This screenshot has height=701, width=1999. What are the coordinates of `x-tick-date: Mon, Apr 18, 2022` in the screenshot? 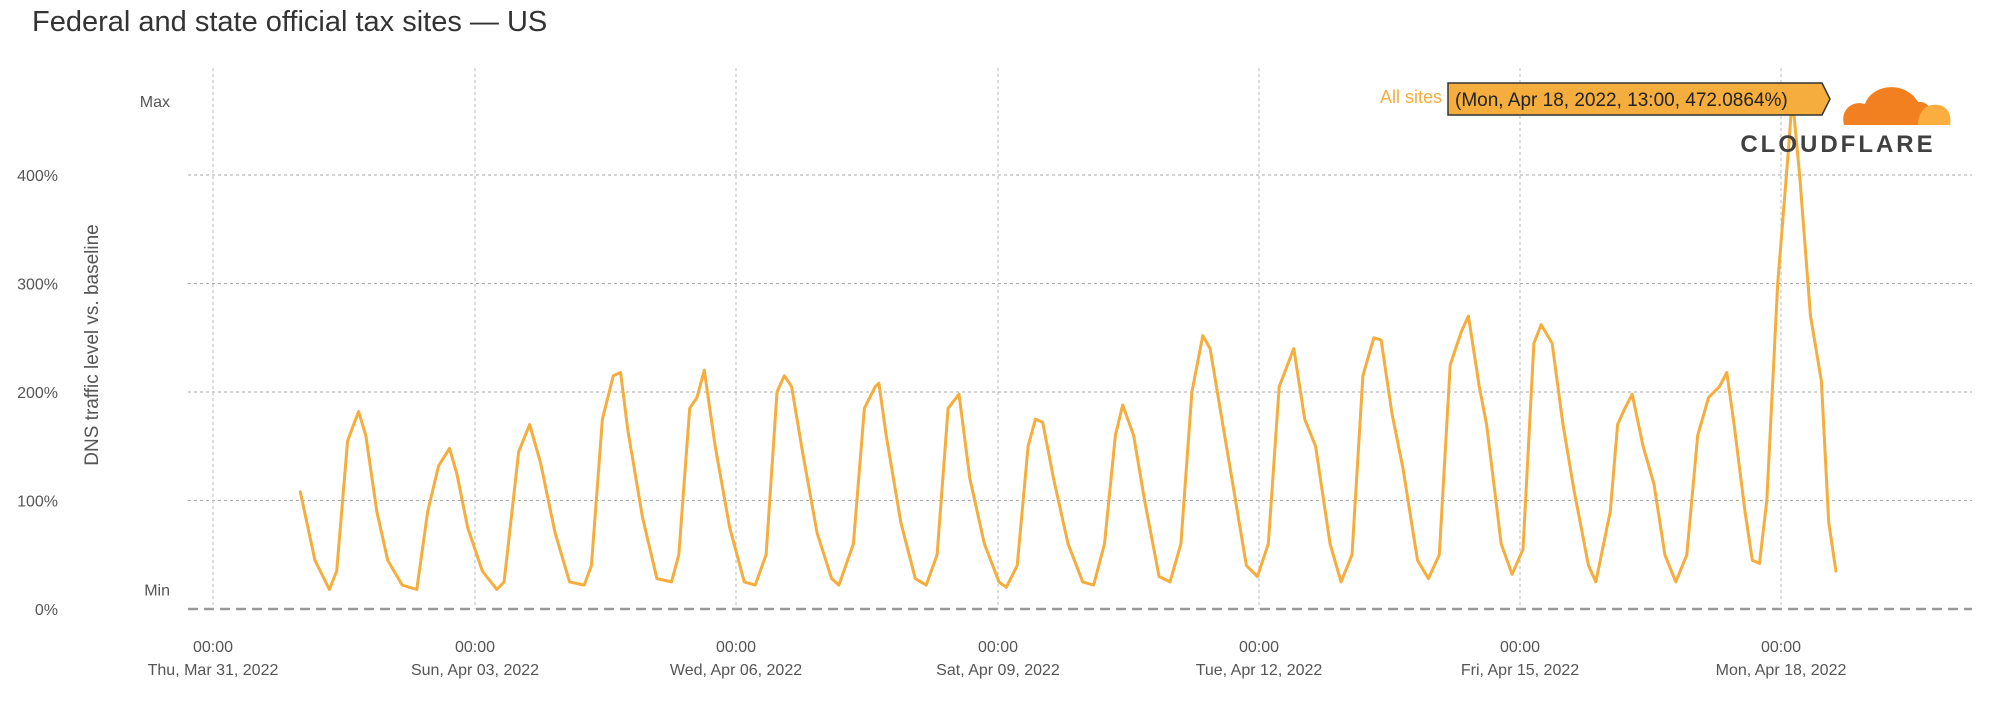 It's located at (1781, 670).